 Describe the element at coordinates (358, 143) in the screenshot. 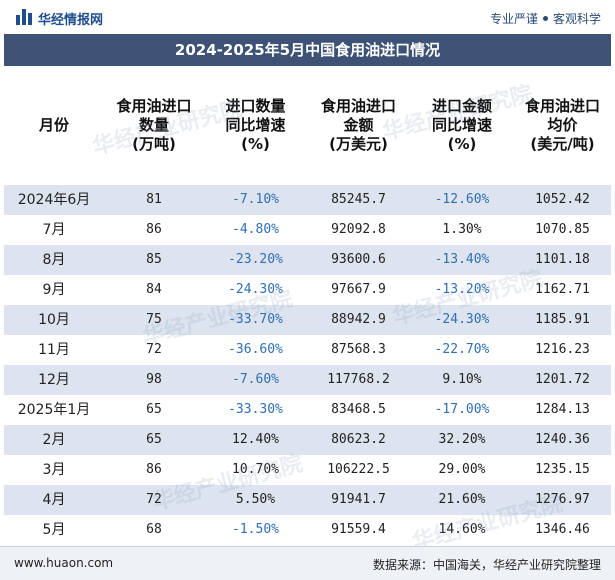

I see `column-header-line: (万美元)` at that location.